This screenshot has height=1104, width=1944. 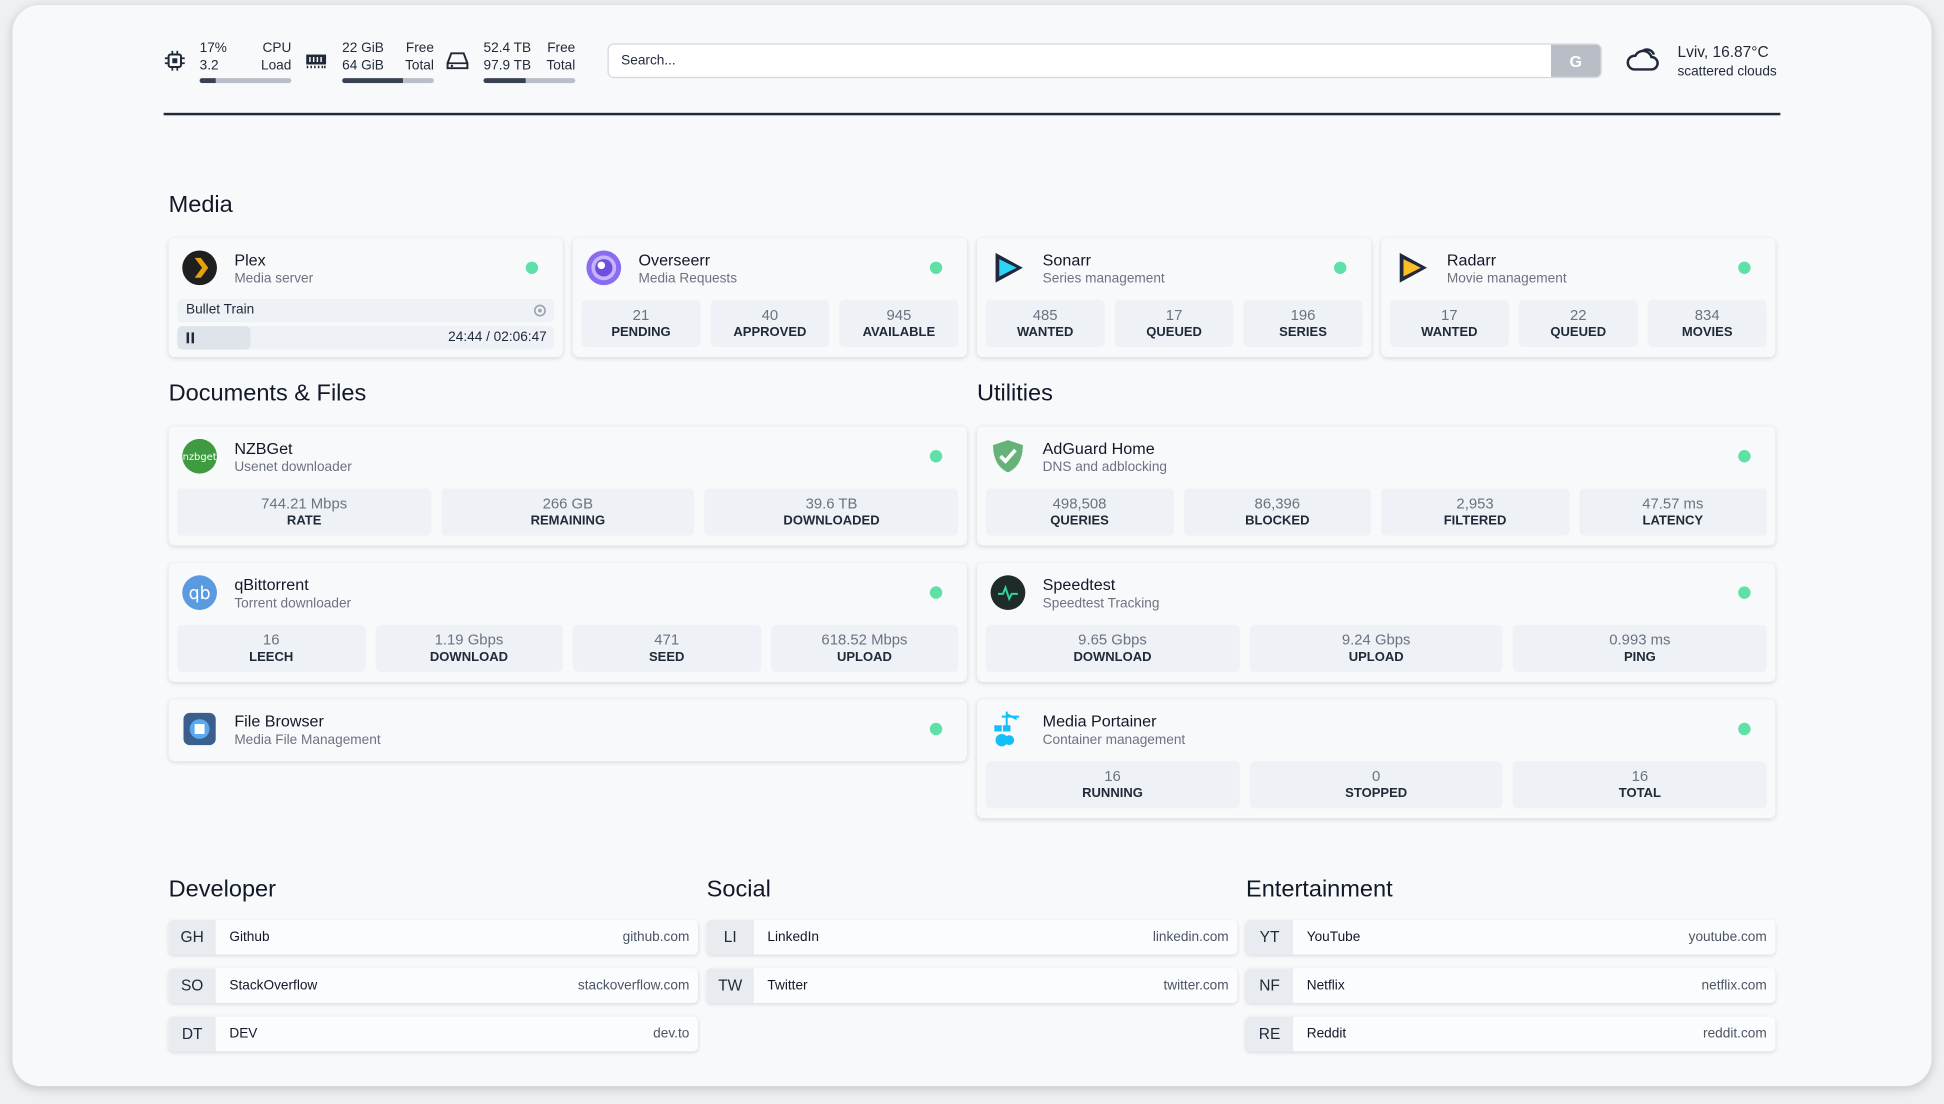 What do you see at coordinates (1376, 793) in the screenshot?
I see `stat-label: STOPPED` at bounding box center [1376, 793].